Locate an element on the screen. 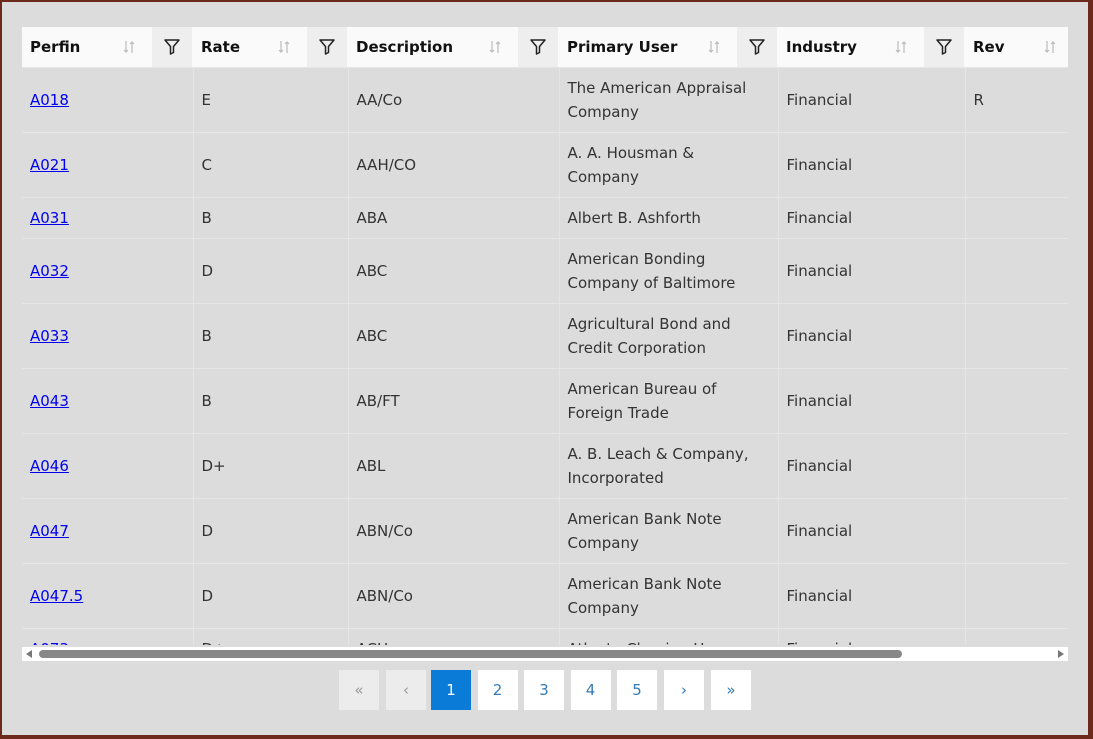 Image resolution: width=1093 pixels, height=739 pixels. column-title: Rev is located at coordinates (989, 47).